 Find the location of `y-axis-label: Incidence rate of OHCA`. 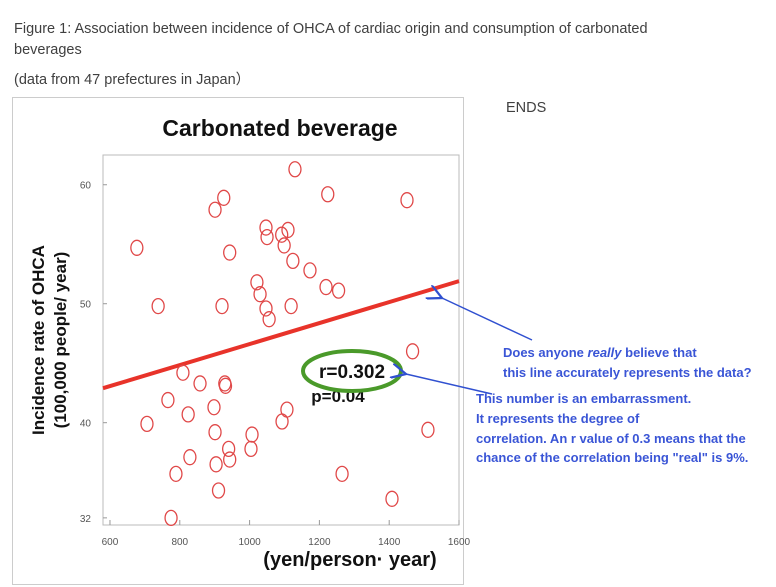

y-axis-label: Incidence rate of OHCA is located at coordinates (38, 340).